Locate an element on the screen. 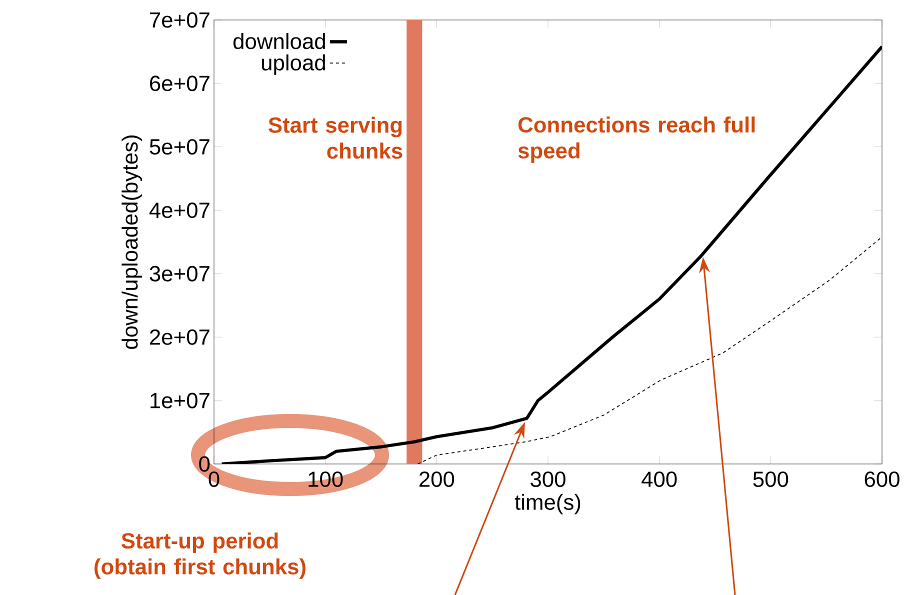 This screenshot has height=595, width=917. y-tick-label: 1e+07 is located at coordinates (180, 400).